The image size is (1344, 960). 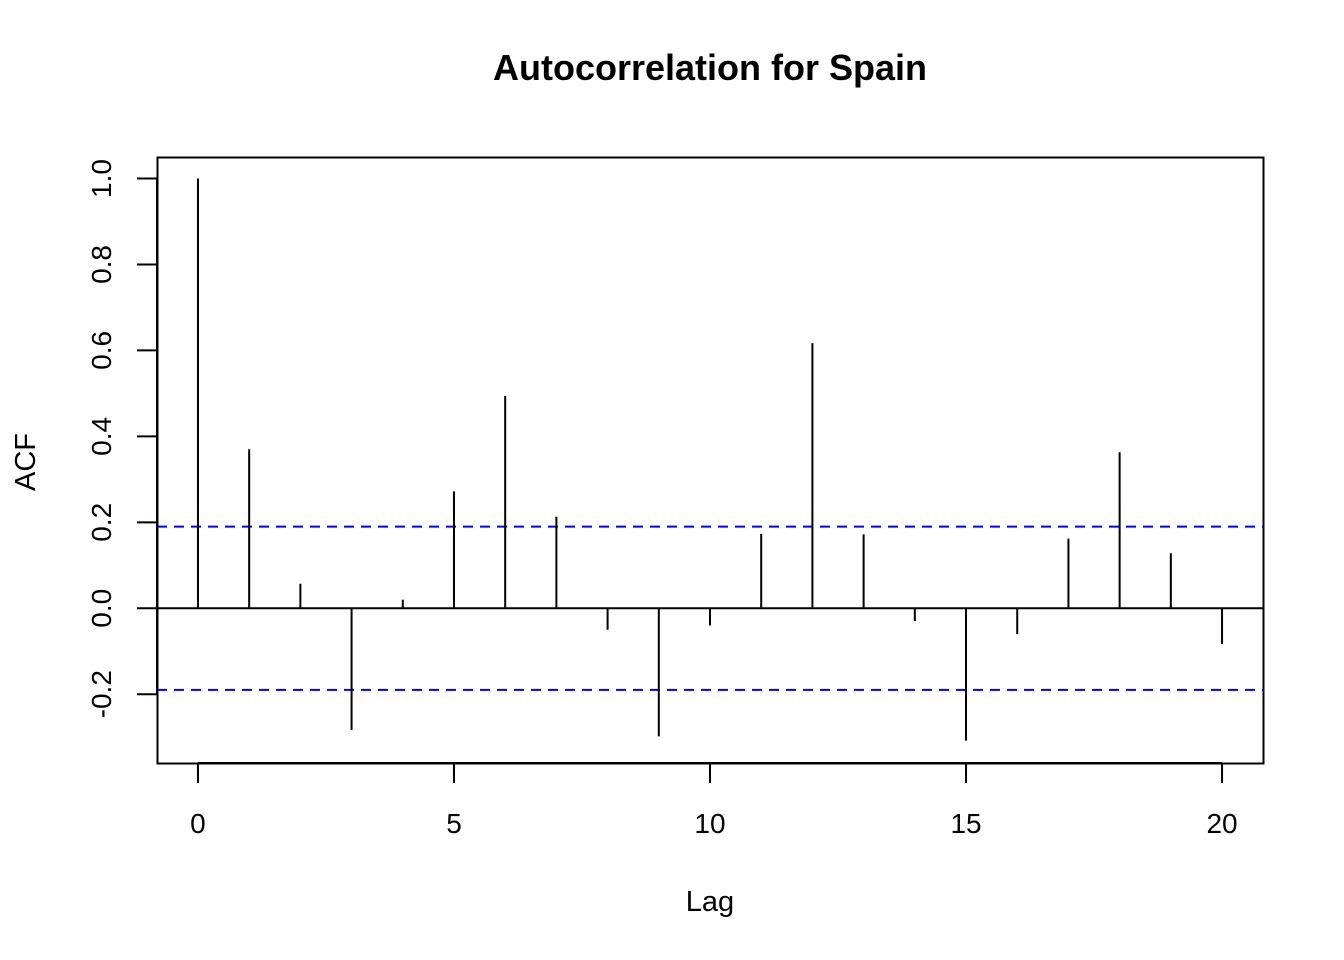 I want to click on x-tick-label-5: 5, so click(x=454, y=823).